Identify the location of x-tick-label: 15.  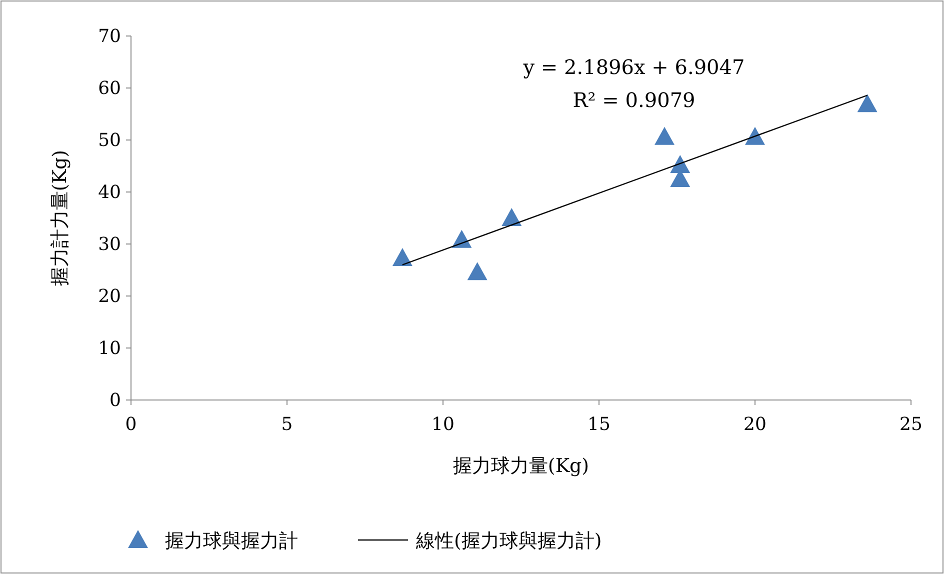
(599, 424).